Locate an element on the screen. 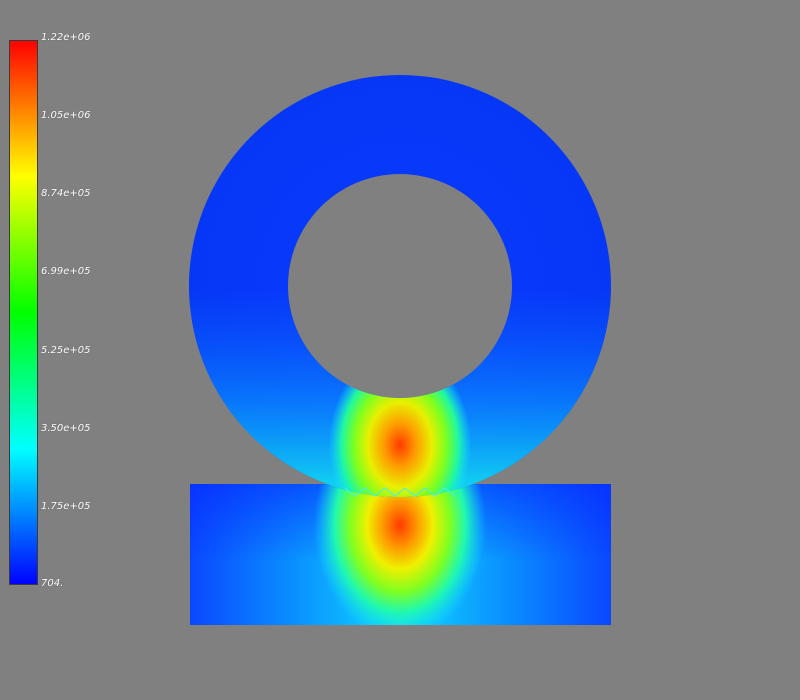 The image size is (800, 700). colorbar-label-min: 704. is located at coordinates (52, 583).